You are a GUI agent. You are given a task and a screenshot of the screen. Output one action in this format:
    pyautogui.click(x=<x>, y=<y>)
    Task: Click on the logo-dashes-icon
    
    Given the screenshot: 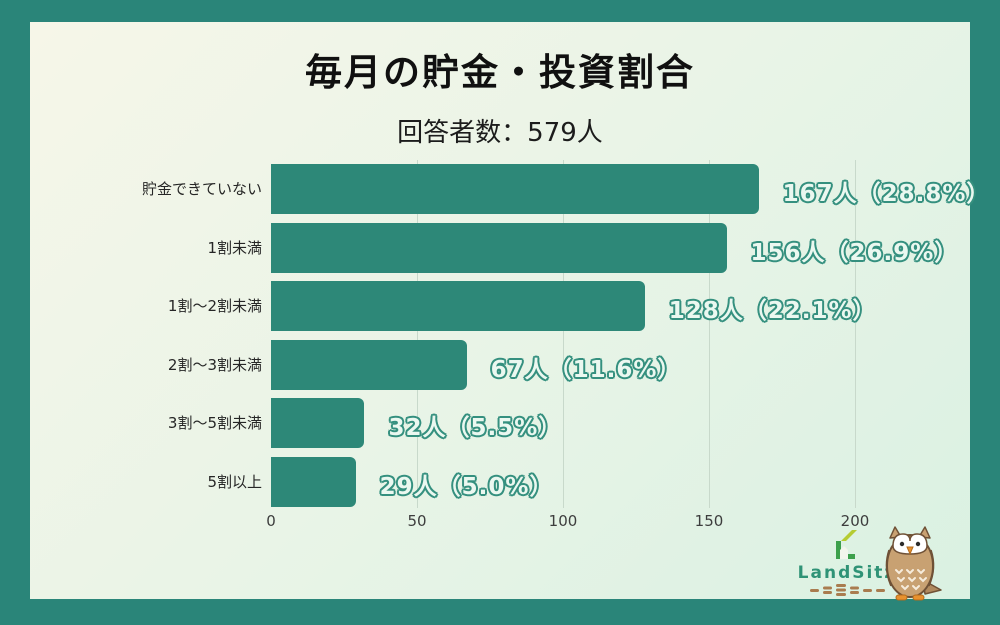 What is the action you would take?
    pyautogui.click(x=847, y=590)
    